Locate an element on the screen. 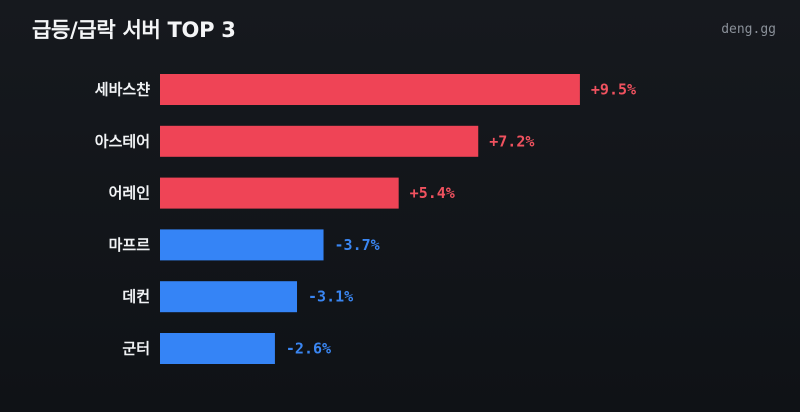  value-label: +5.4% is located at coordinates (432, 193).